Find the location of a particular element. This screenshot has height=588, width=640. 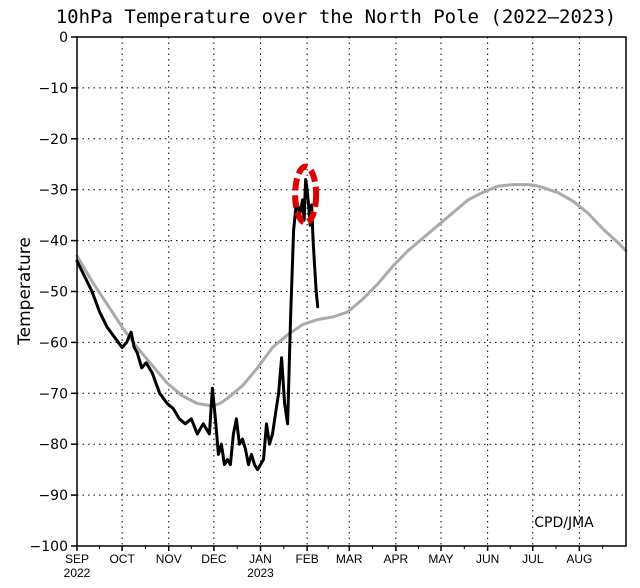

y-tick-label: −30 is located at coordinates (53, 191).